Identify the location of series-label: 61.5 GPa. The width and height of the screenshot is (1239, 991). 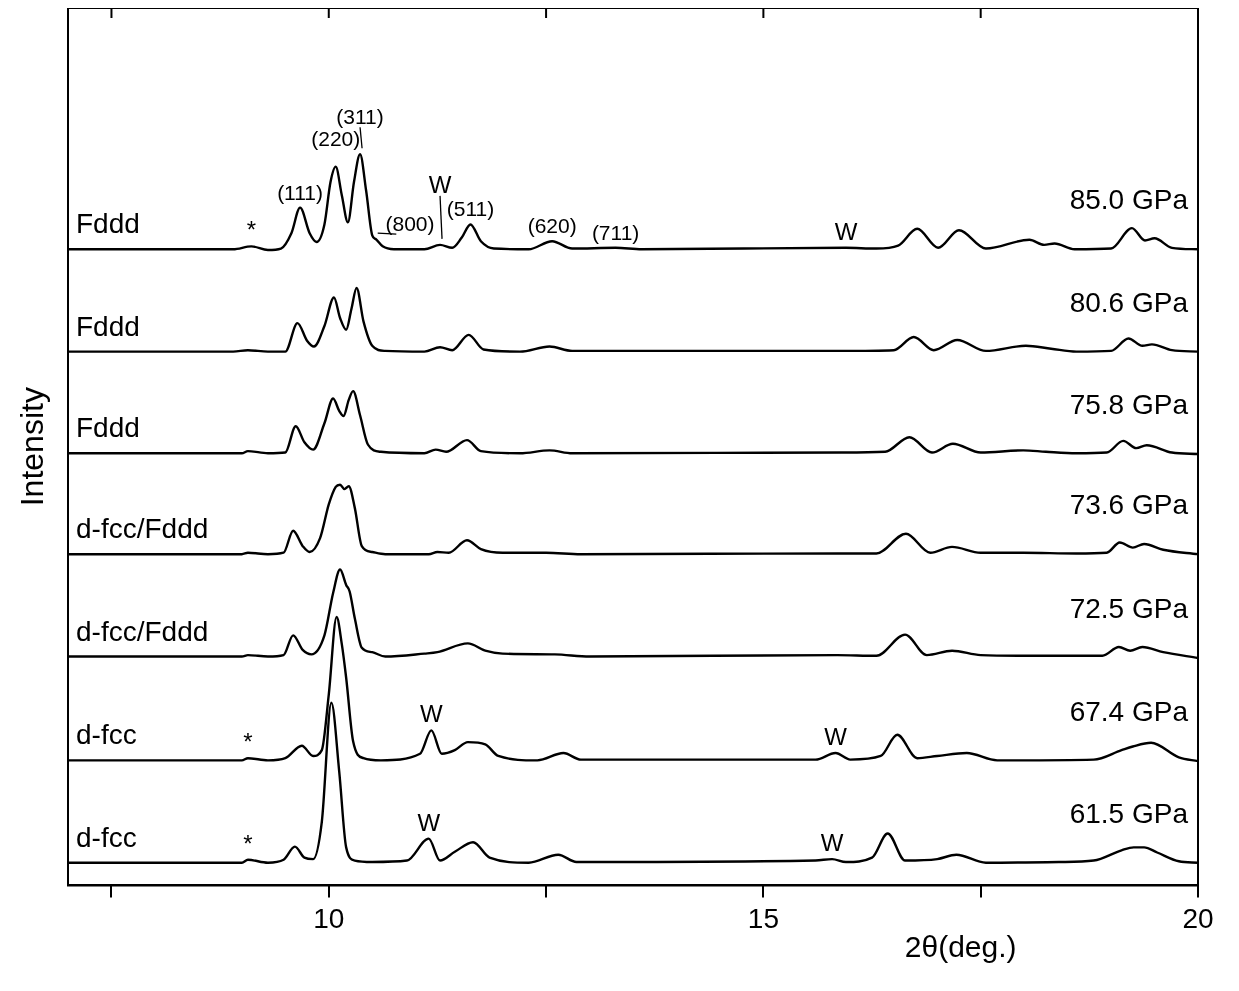
(1129, 813).